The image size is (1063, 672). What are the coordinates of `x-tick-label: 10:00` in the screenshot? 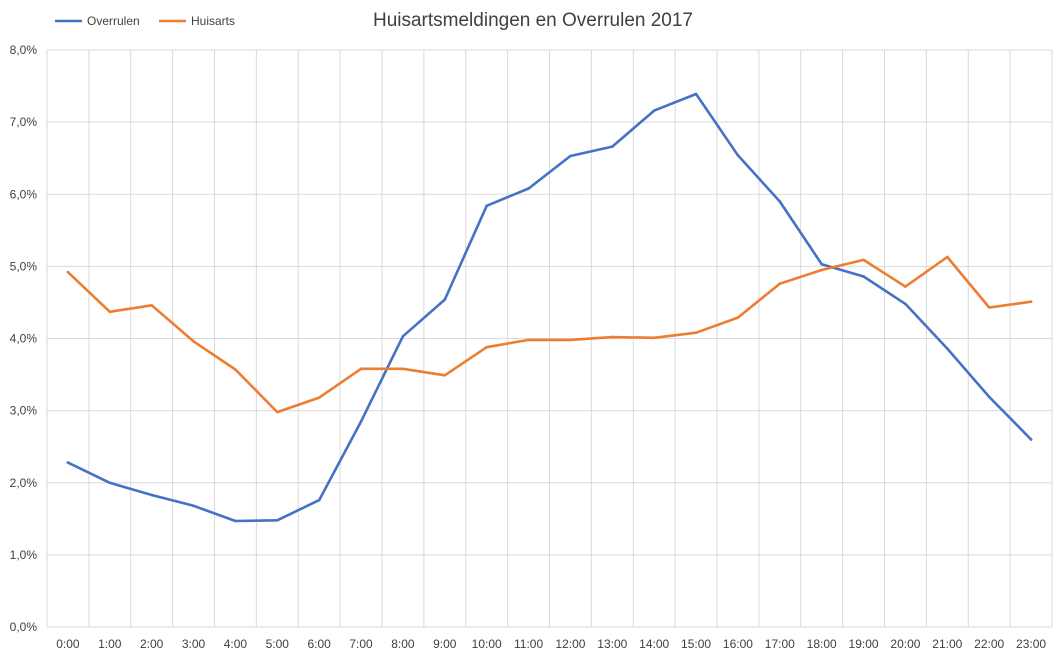 It's located at (487, 644).